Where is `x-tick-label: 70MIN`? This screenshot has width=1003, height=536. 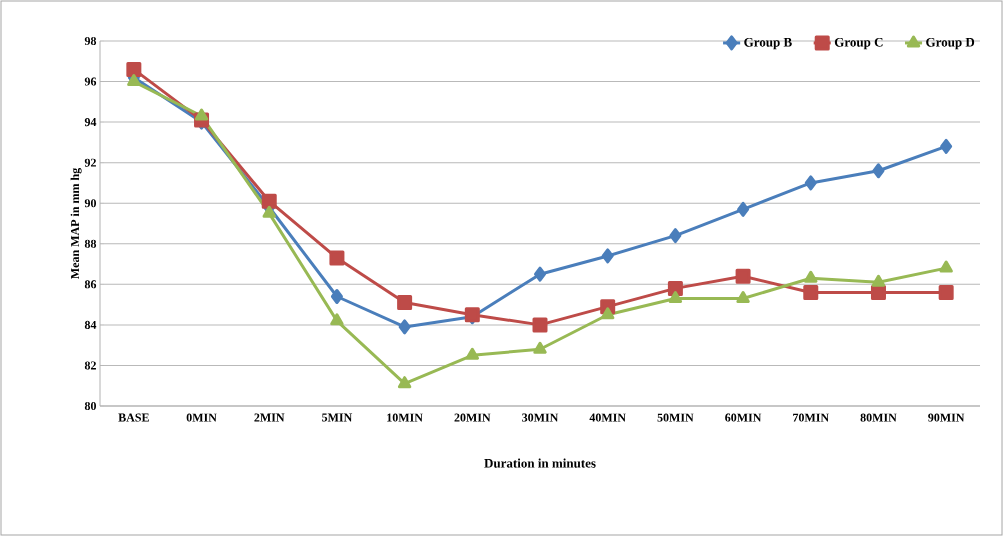 x-tick-label: 70MIN is located at coordinates (811, 417).